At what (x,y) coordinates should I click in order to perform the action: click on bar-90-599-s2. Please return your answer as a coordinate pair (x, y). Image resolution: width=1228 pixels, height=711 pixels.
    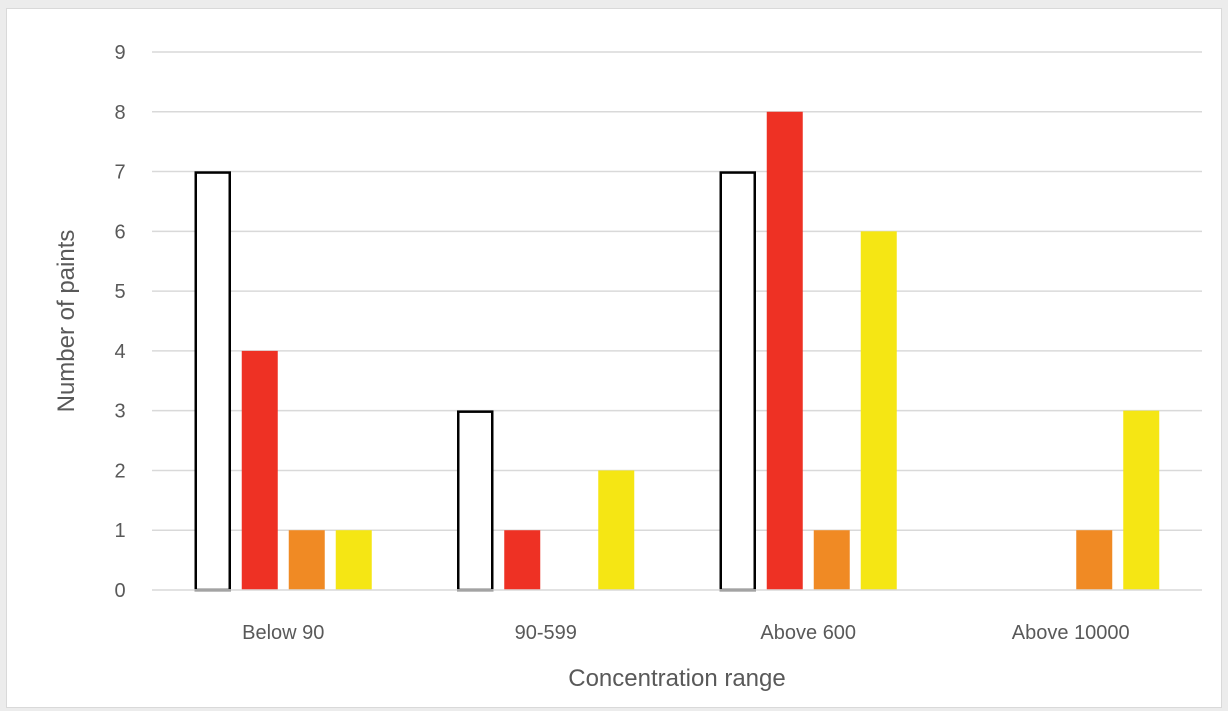
    Looking at the image, I should click on (522, 560).